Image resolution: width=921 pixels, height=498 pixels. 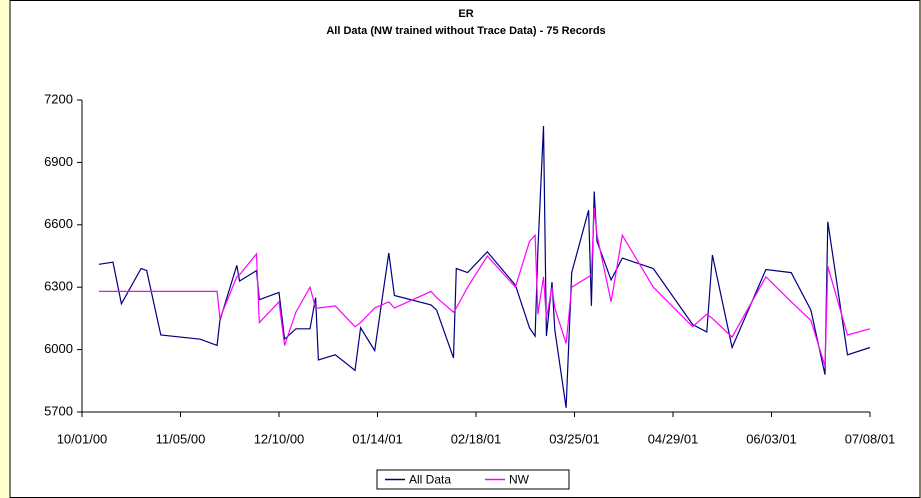 What do you see at coordinates (377, 438) in the screenshot?
I see `x-tick-label: 01/14/01` at bounding box center [377, 438].